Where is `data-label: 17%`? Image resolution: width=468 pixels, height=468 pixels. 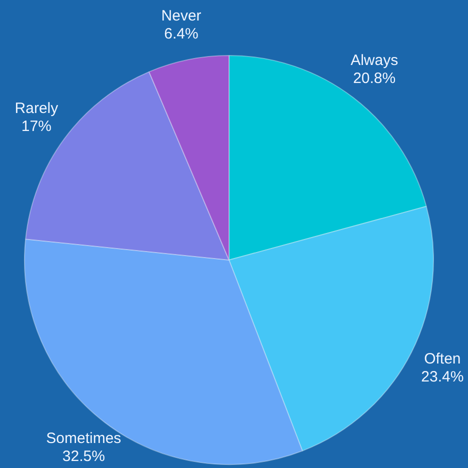 data-label: 17% is located at coordinates (36, 127).